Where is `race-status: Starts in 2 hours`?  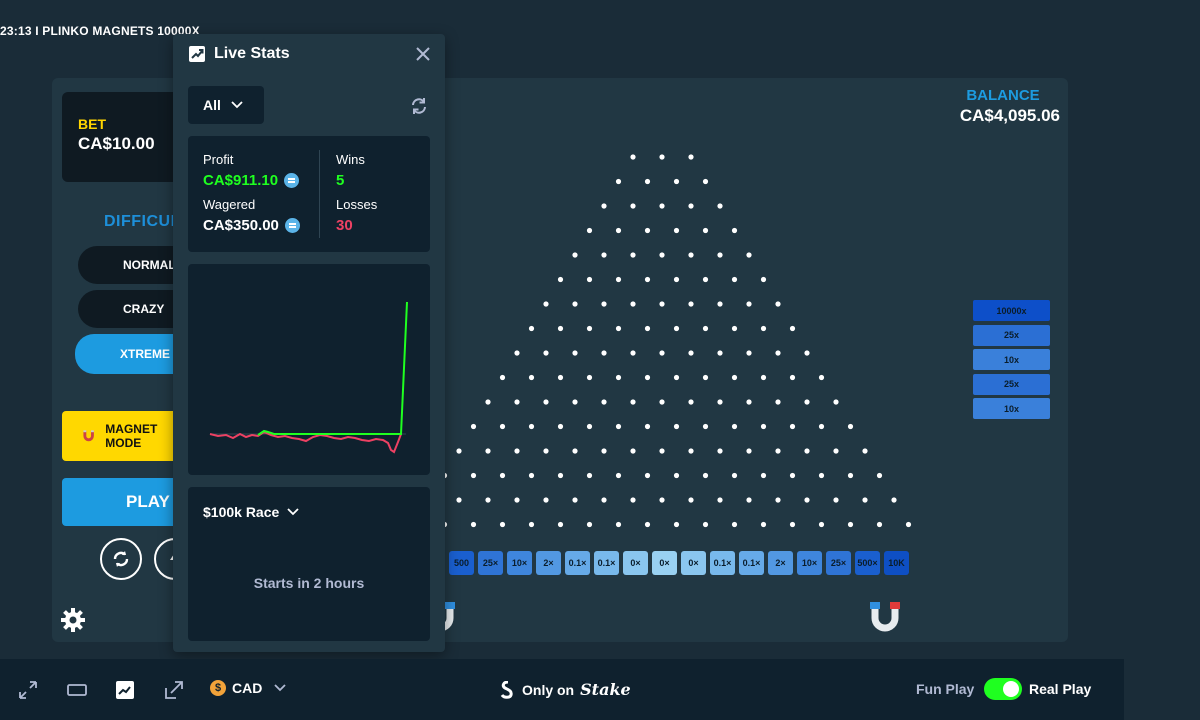
race-status: Starts in 2 hours is located at coordinates (309, 583).